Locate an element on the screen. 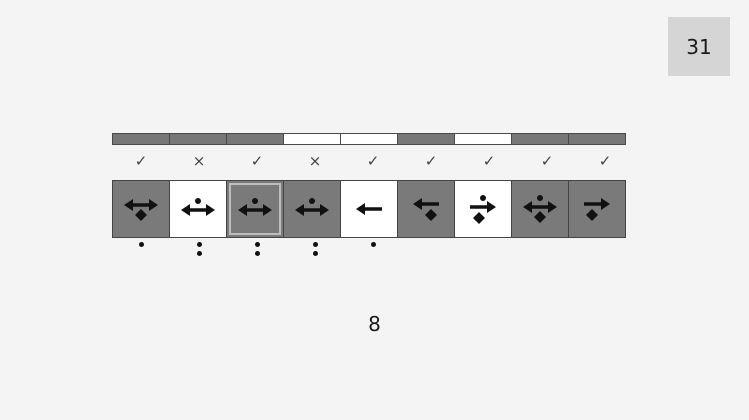 The image size is (749, 420). arrow-both-dot-diamond-icon is located at coordinates (540, 209).